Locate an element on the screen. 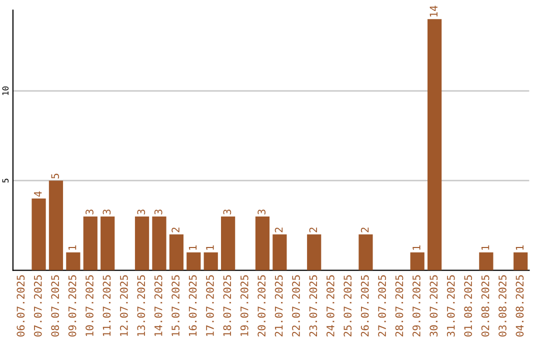 Image resolution: width=540 pixels, height=340 pixels. x-tick-label: 23.07.2025 is located at coordinates (313, 305).